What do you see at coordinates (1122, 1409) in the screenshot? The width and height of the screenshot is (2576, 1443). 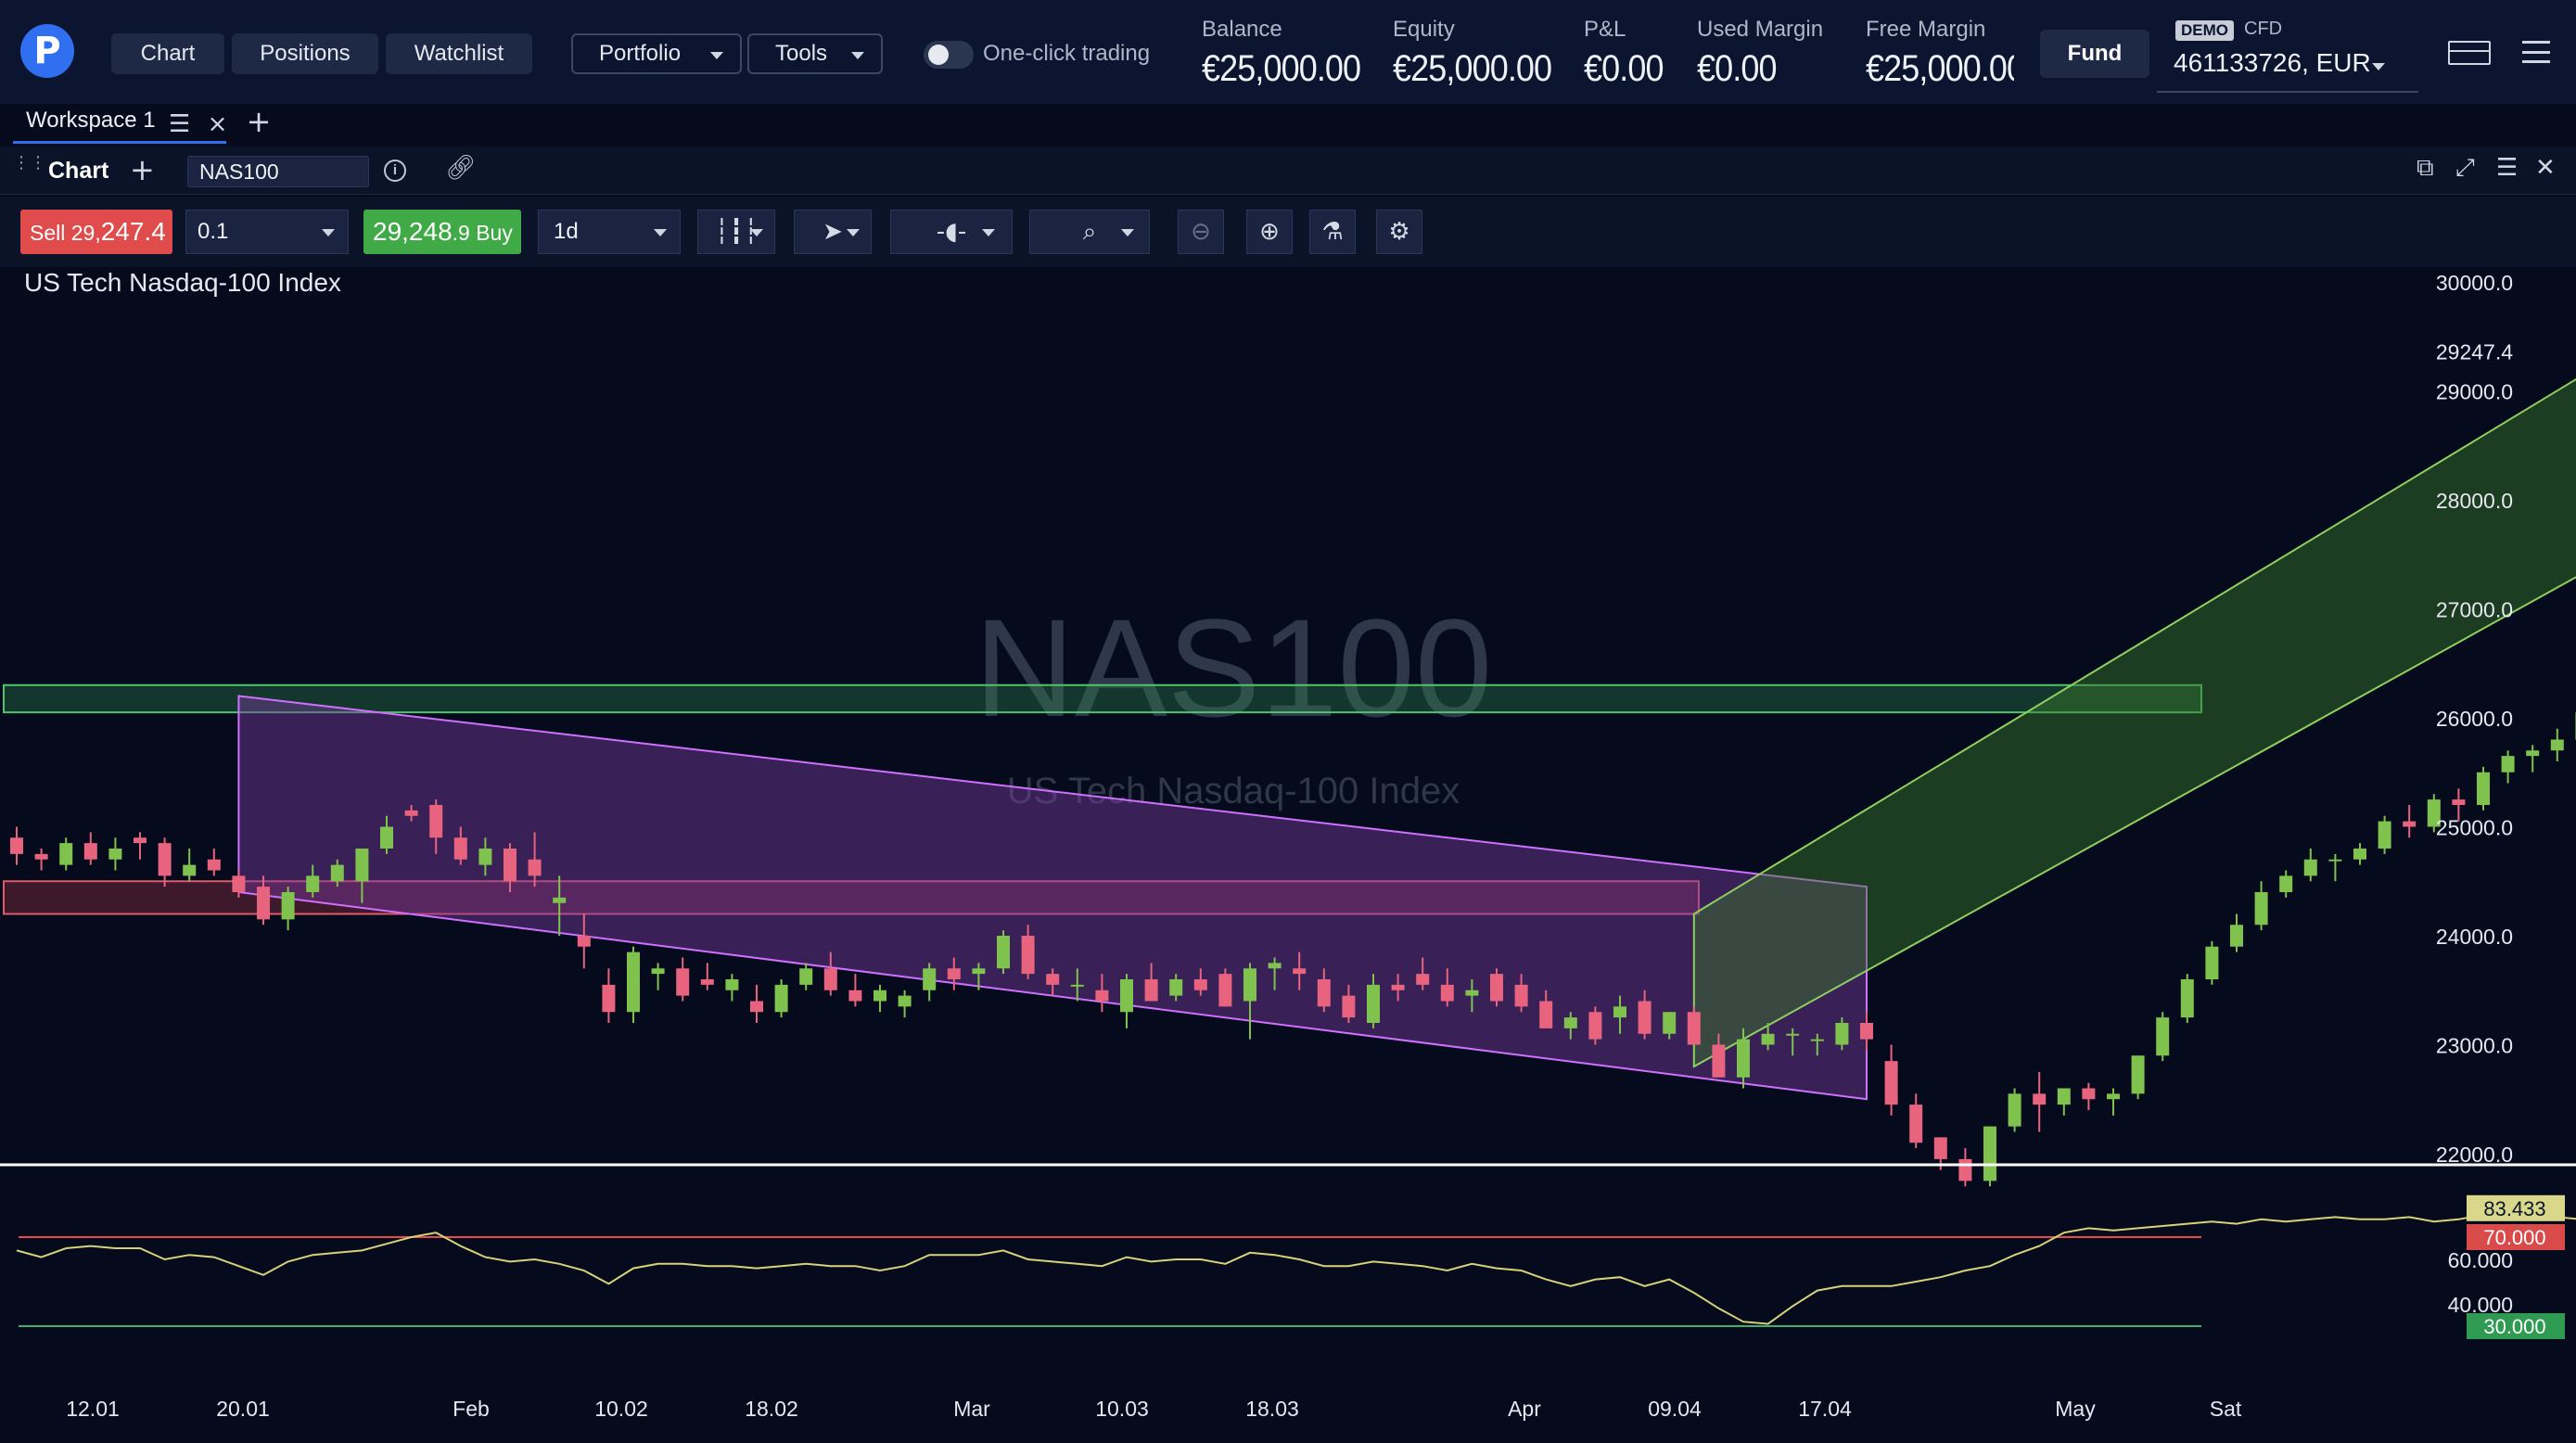 I see `time-tick-label: 10.03` at bounding box center [1122, 1409].